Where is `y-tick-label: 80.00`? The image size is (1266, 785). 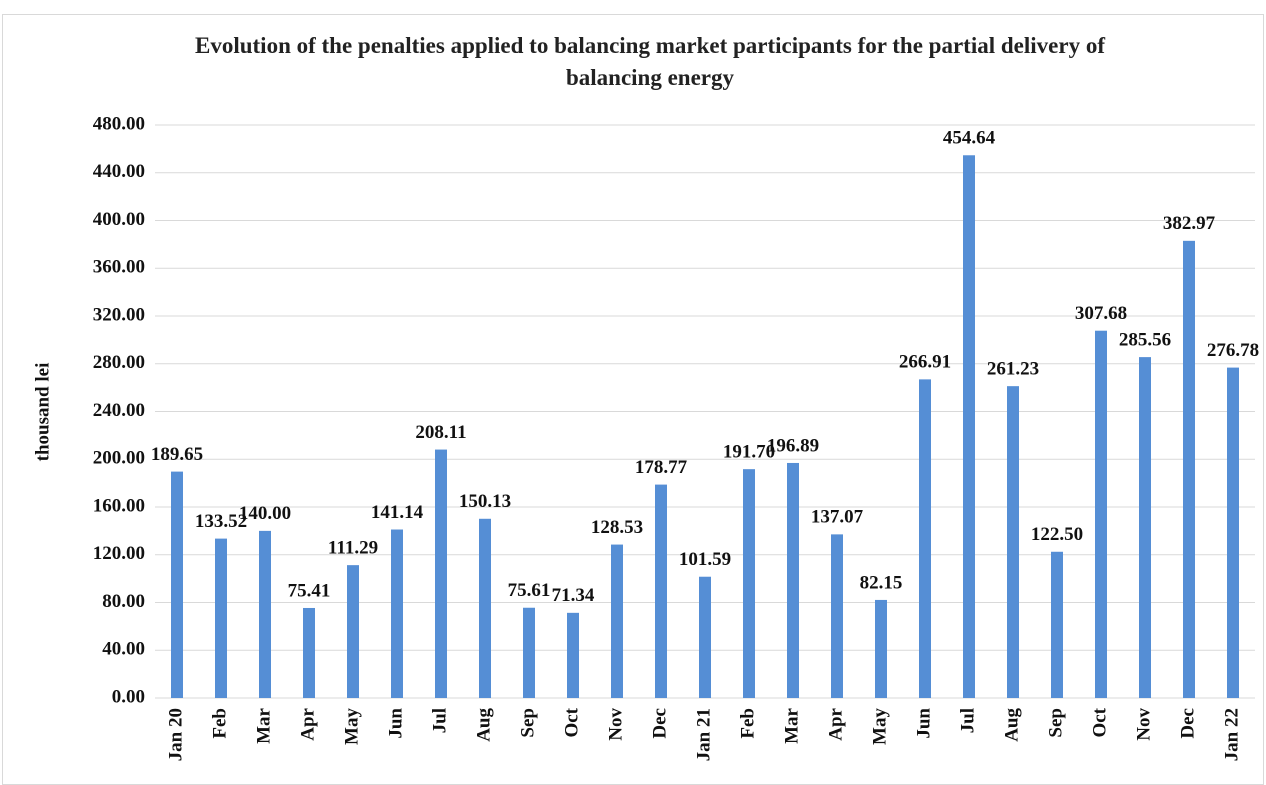
y-tick-label: 80.00 is located at coordinates (123, 601).